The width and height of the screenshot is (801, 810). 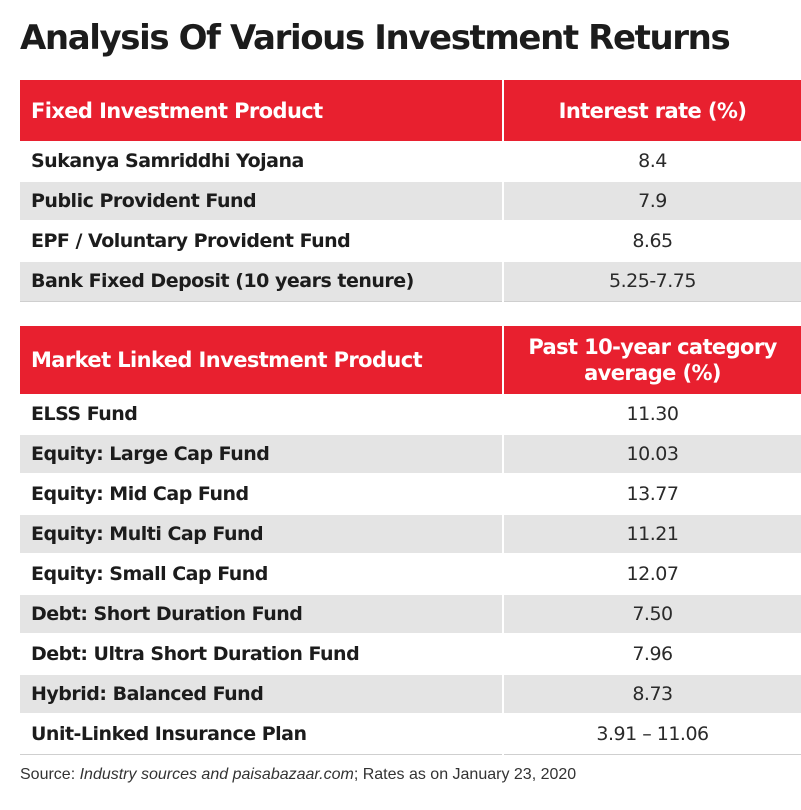 I want to click on rate-value-cell: 8.4, so click(x=651, y=161).